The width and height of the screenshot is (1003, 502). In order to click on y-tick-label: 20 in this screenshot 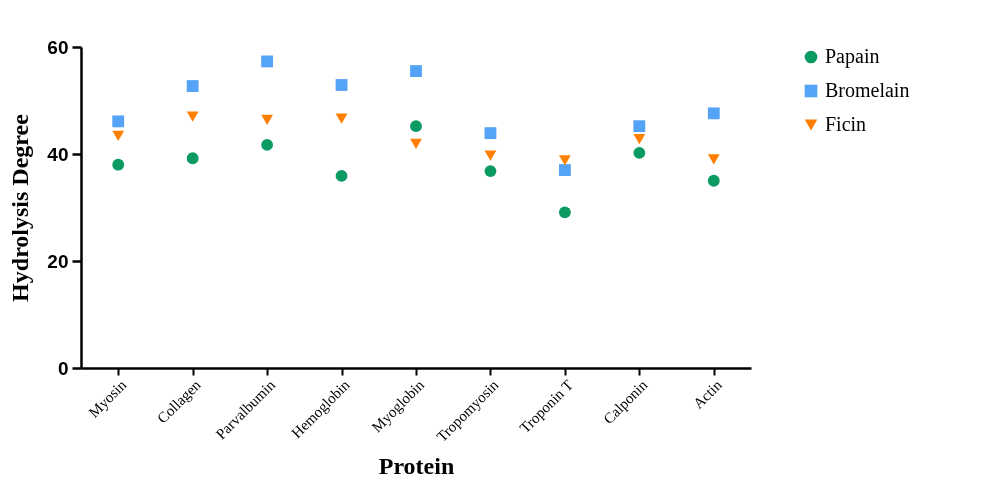, I will do `click(58, 261)`.